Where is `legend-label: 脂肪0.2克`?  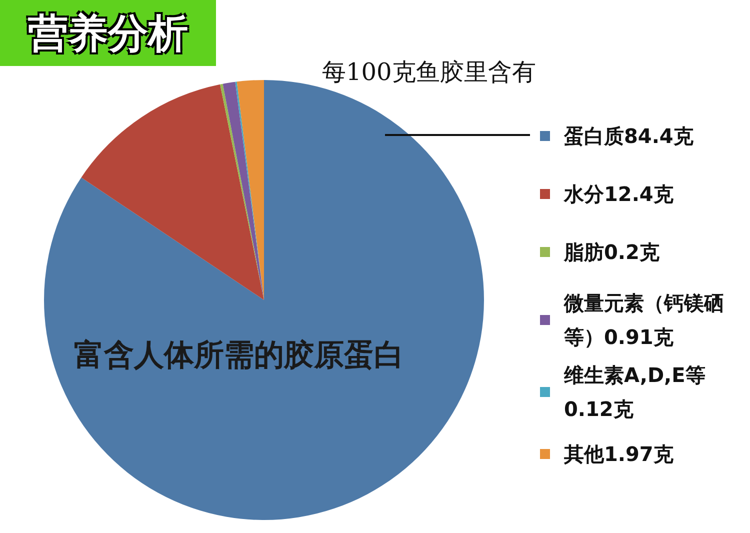
legend-label: 脂肪0.2克 is located at coordinates (612, 252).